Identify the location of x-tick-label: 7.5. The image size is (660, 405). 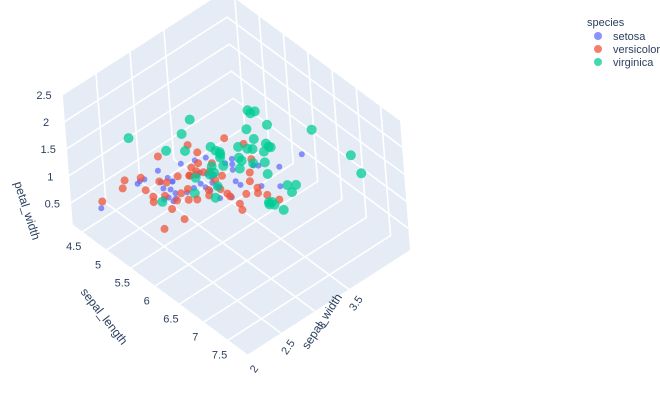
(219, 356).